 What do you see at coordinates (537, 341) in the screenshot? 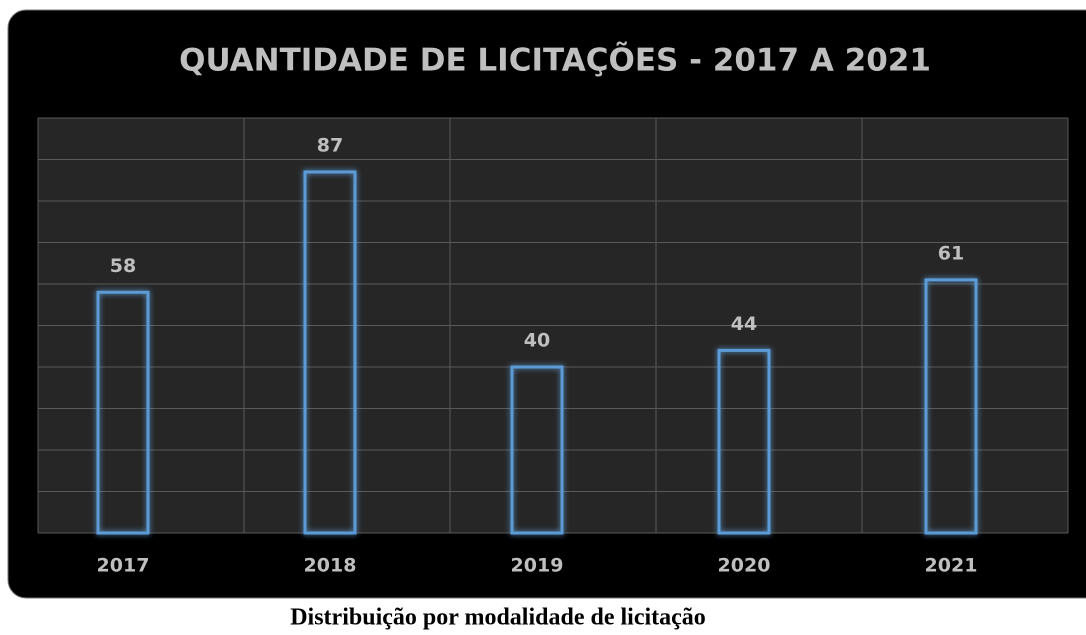
I see `data-label: 40` at bounding box center [537, 341].